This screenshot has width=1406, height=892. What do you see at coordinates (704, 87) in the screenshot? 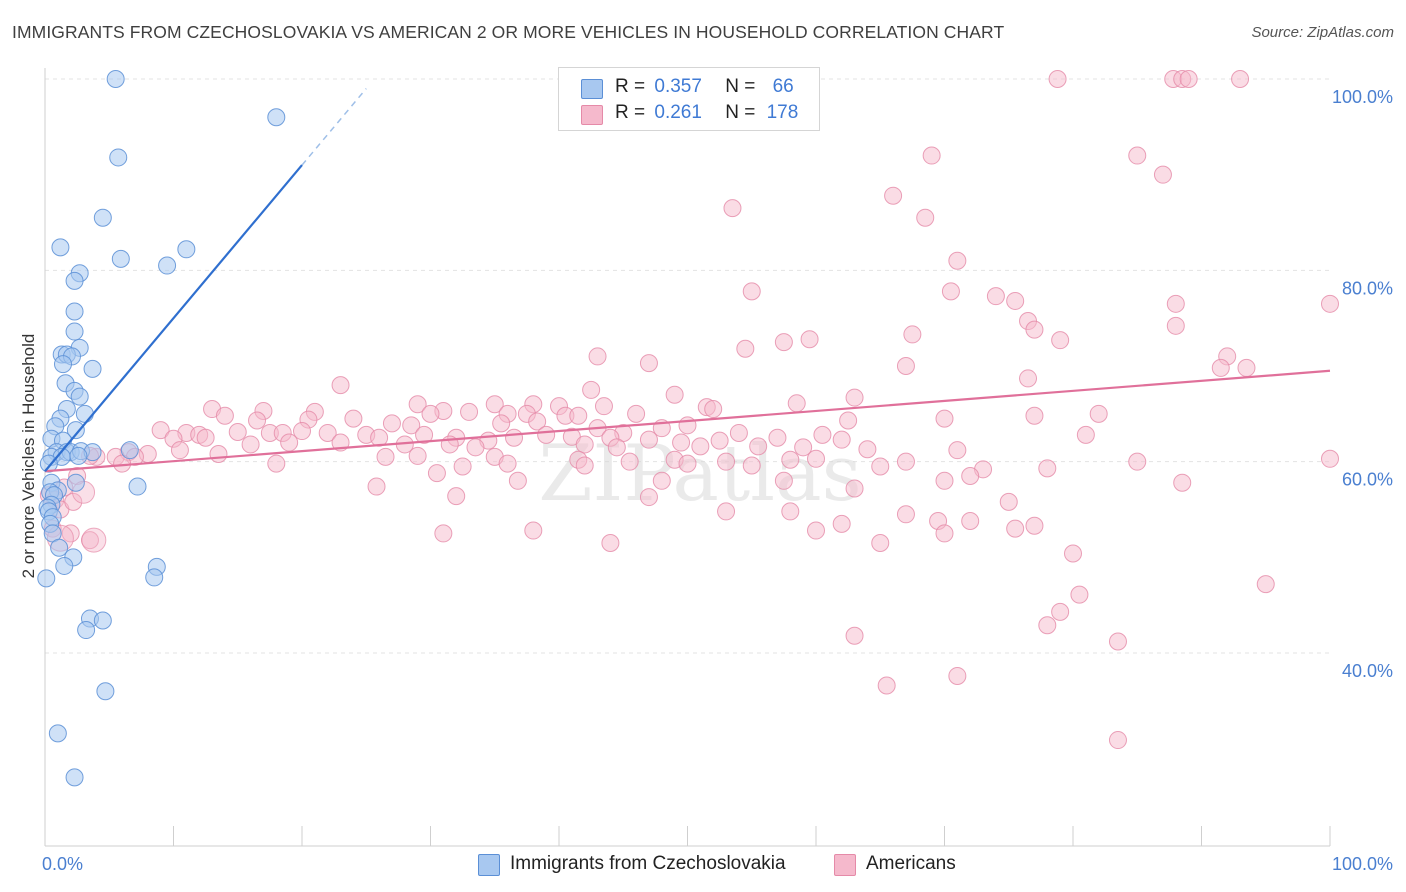
I see `legend-blue-text: R = 0.357 N = 66` at bounding box center [704, 87].